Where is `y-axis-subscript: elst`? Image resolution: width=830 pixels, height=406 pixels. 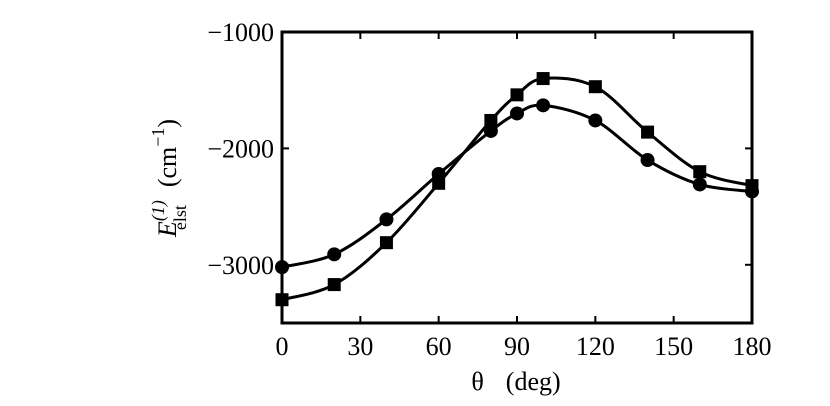
y-axis-subscript: elst is located at coordinates (180, 217).